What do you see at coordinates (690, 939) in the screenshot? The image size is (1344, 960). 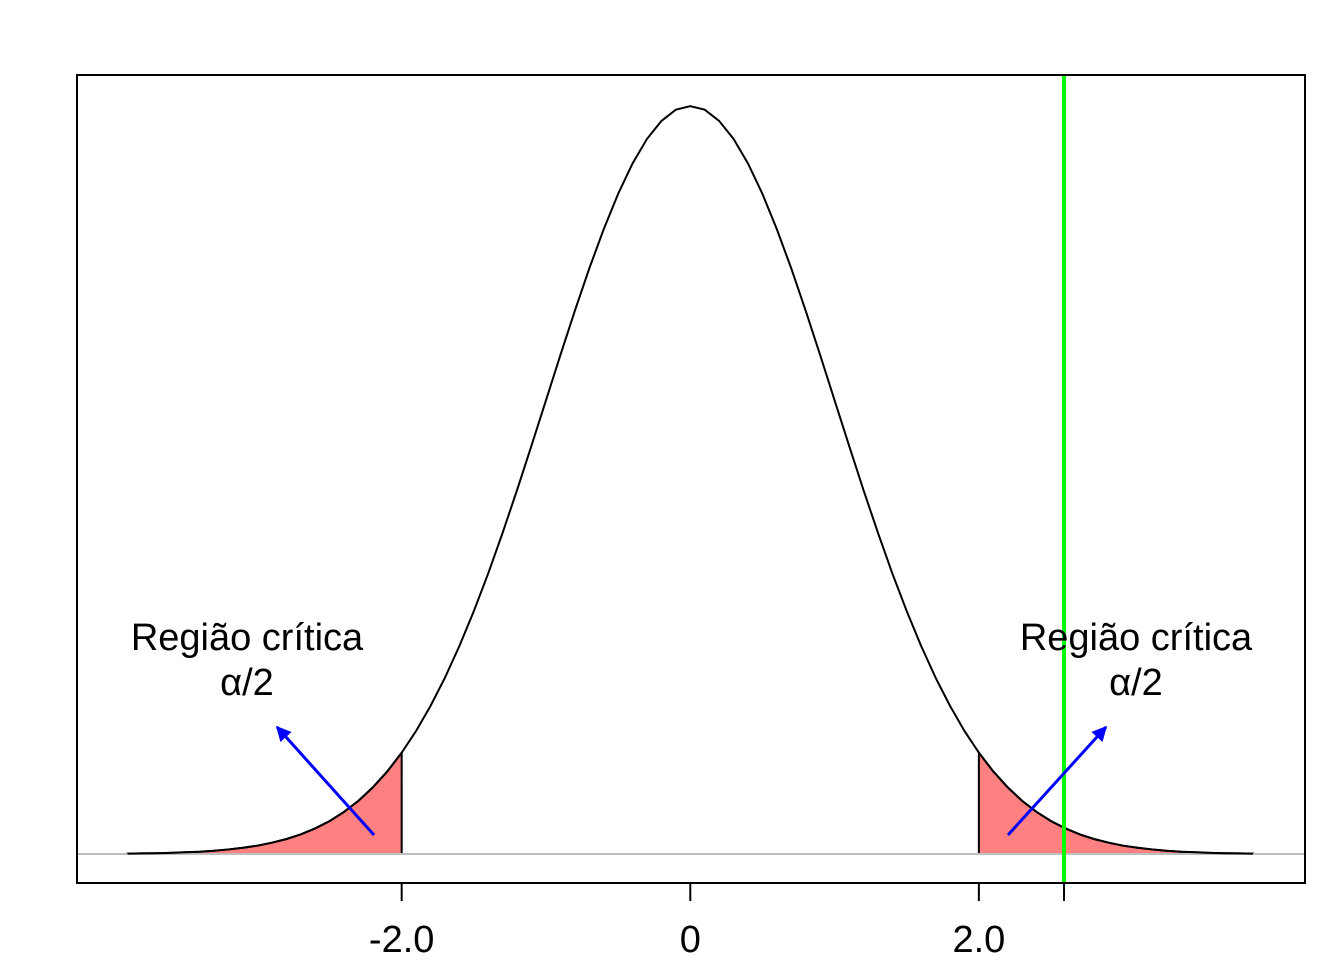 I see `x-tick-label: 0` at bounding box center [690, 939].